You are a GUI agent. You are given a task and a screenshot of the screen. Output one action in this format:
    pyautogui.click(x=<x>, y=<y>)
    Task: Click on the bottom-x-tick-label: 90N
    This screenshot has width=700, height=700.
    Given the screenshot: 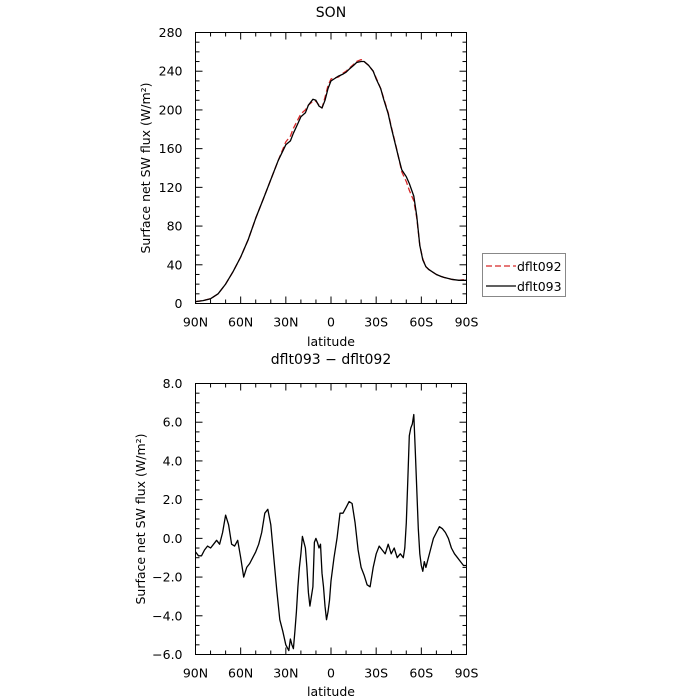 What is the action you would take?
    pyautogui.click(x=195, y=673)
    